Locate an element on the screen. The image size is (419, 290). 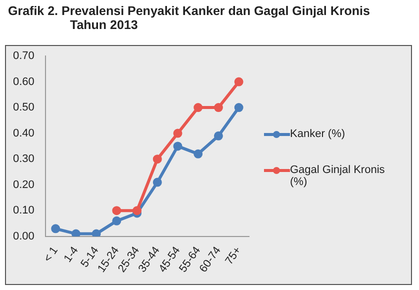
y-tick-label: 0.20 is located at coordinates (23, 184).